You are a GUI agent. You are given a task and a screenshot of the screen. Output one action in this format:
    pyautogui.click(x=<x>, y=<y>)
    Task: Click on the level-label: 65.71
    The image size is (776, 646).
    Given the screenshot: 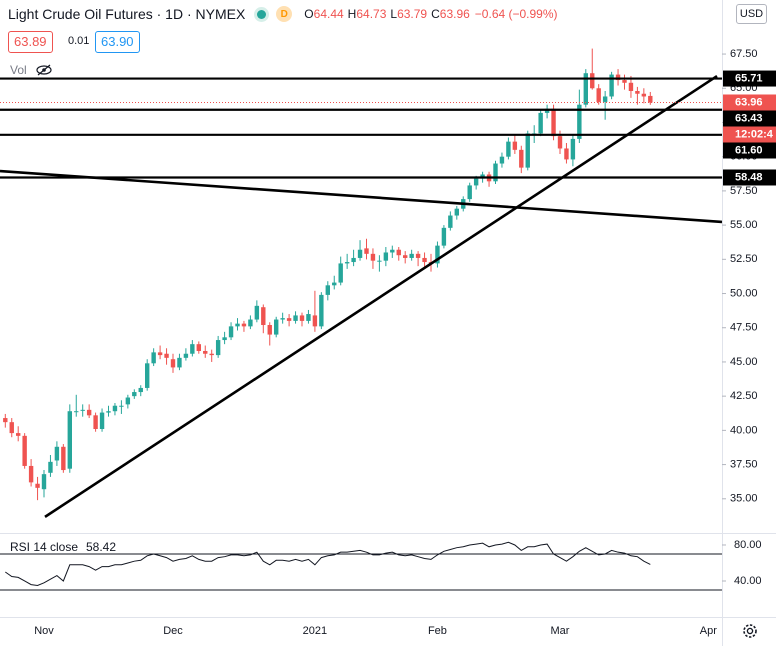 What is the action you would take?
    pyautogui.click(x=749, y=78)
    